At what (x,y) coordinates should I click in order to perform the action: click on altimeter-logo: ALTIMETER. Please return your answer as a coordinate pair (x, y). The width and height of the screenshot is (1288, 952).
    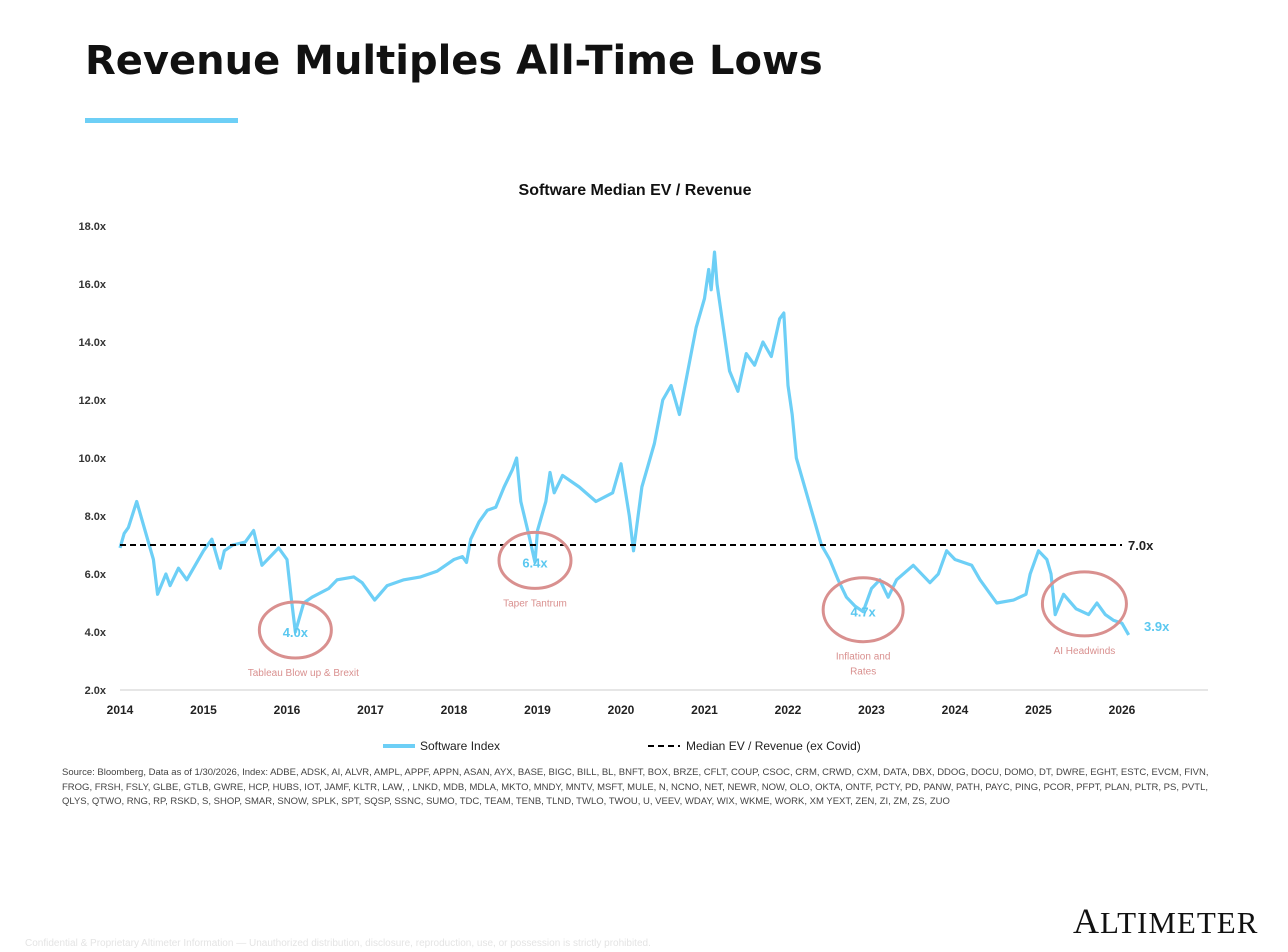
    Looking at the image, I should click on (1166, 921).